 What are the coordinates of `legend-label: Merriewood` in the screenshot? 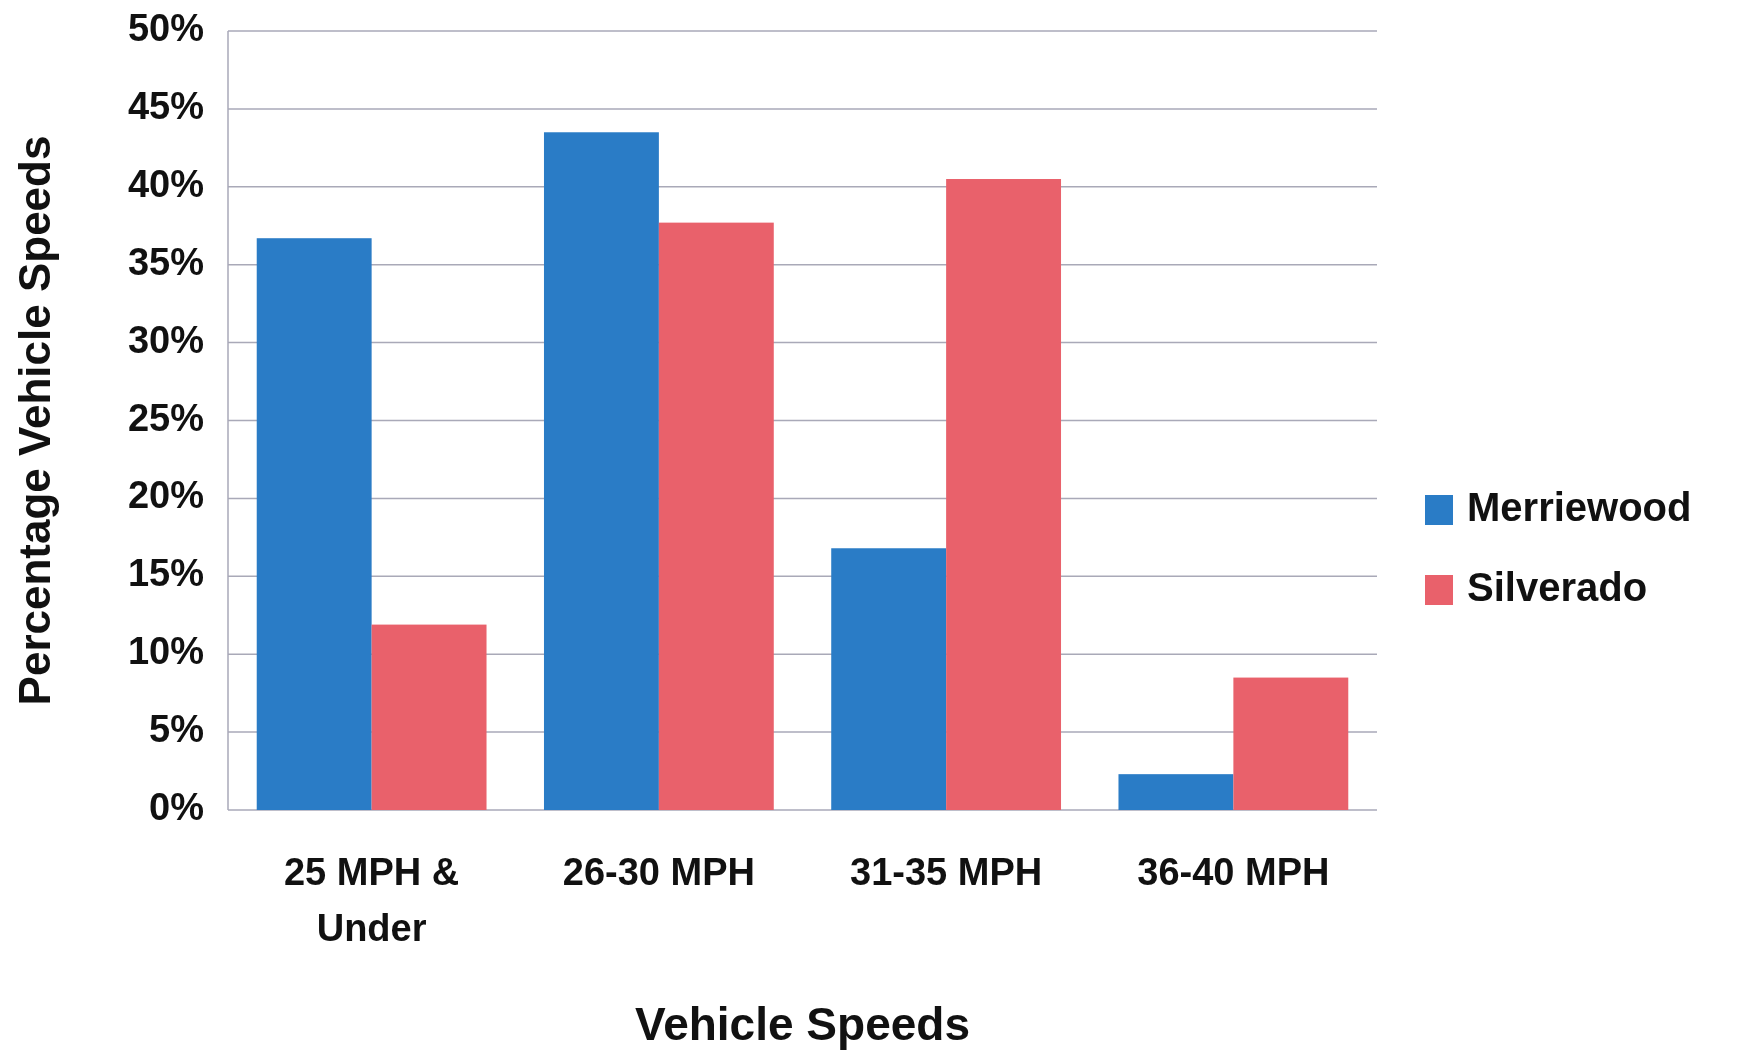 It's located at (1579, 506).